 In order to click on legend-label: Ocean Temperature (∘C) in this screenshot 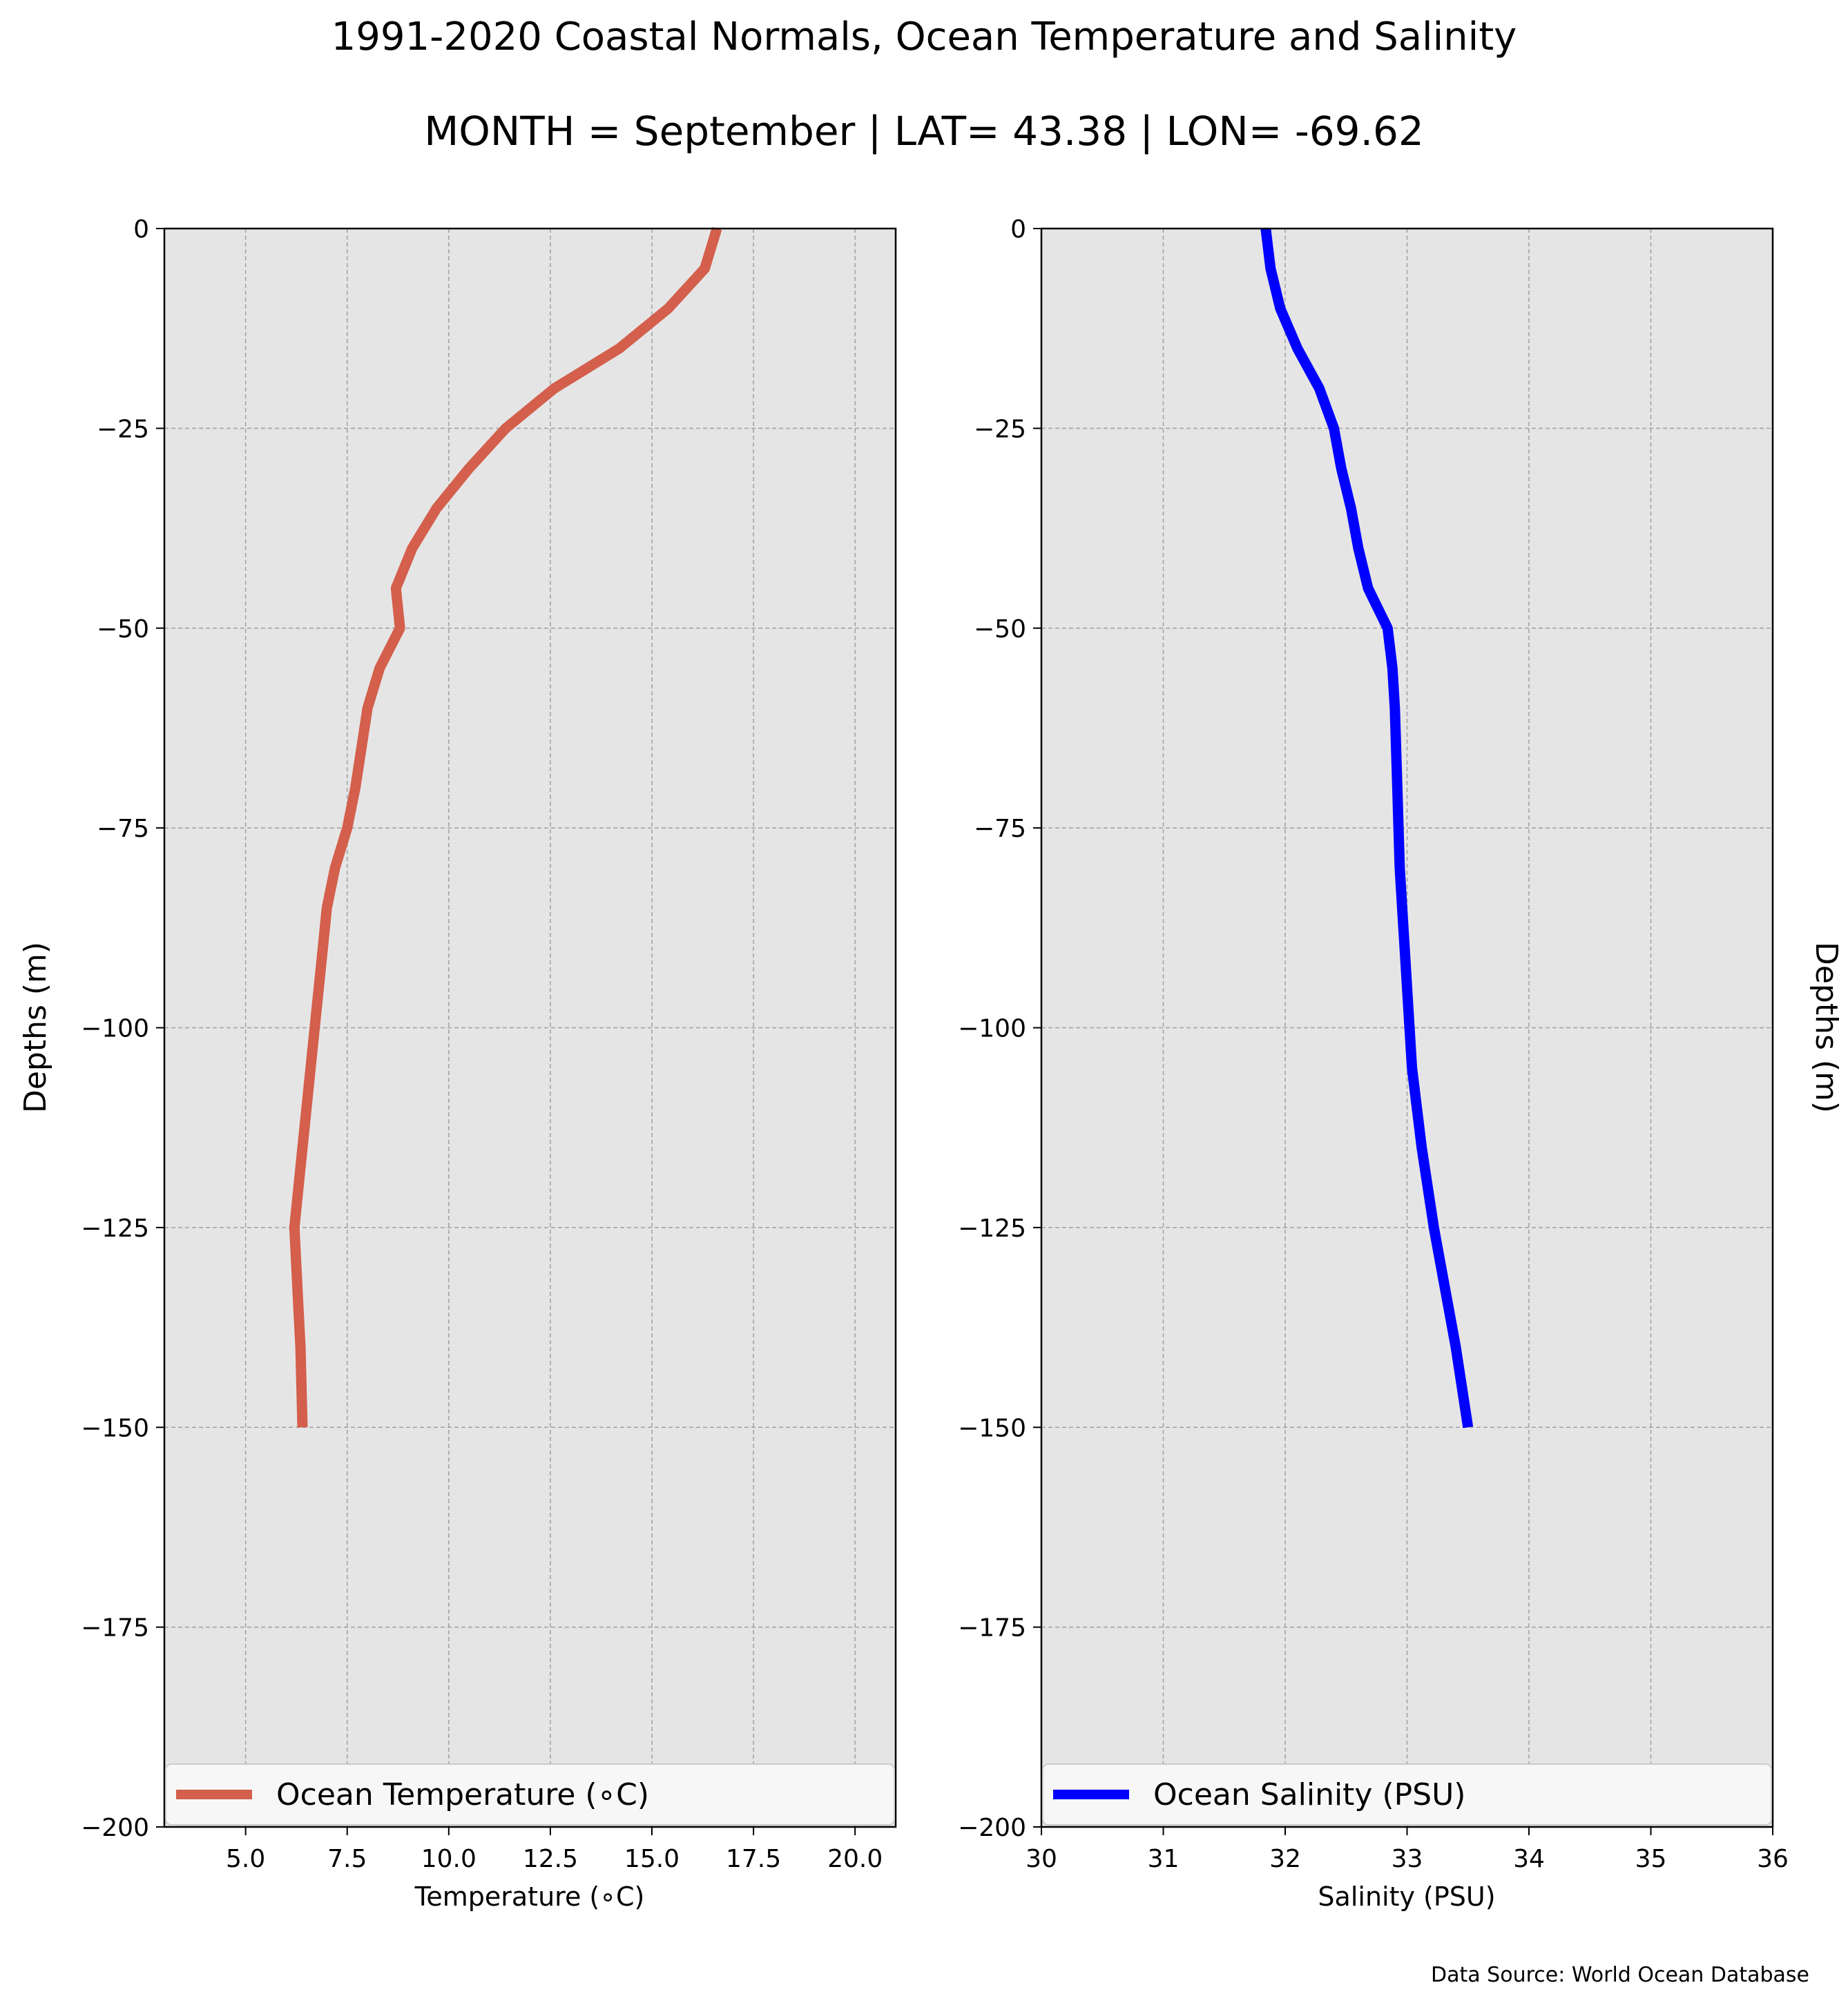, I will do `click(462, 1795)`.